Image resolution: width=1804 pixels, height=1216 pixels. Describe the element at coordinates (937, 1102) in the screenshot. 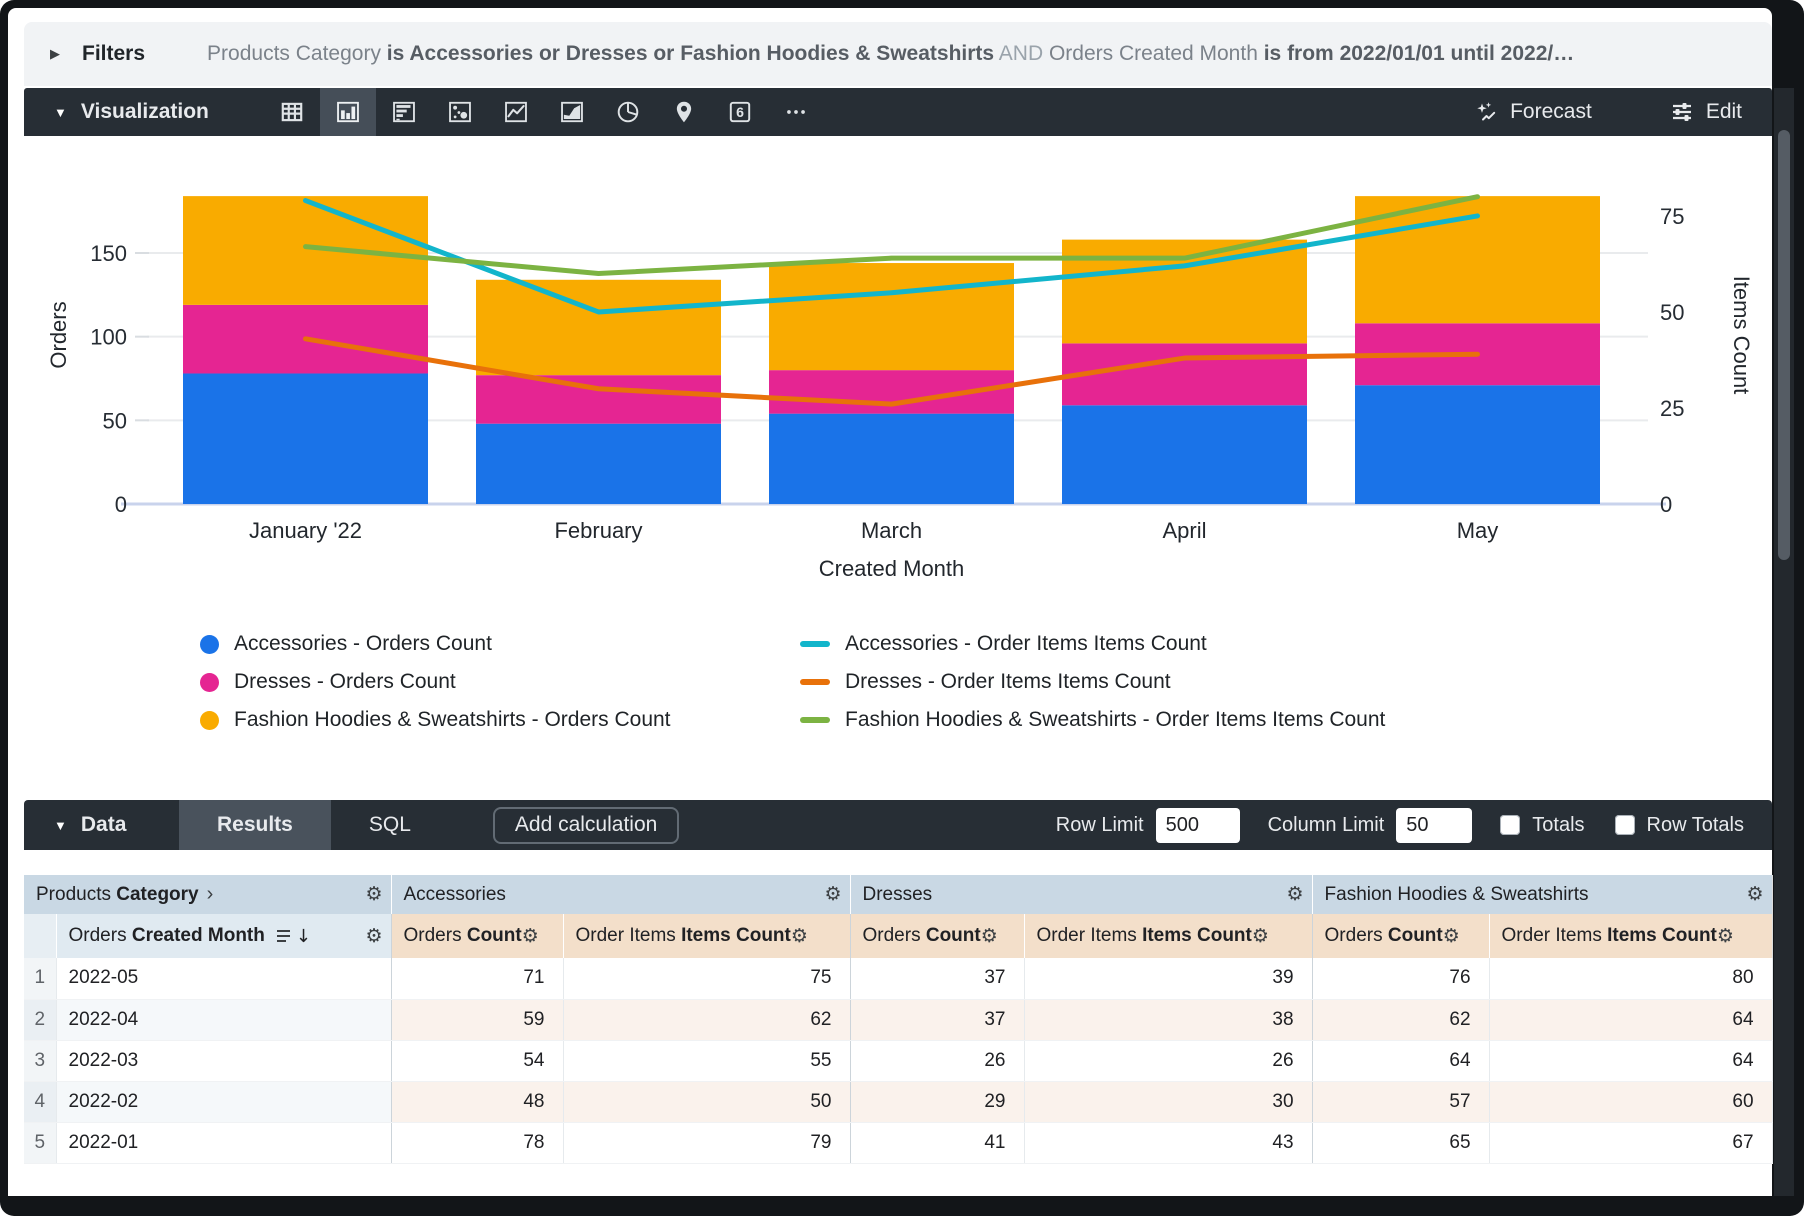

I see `cell-value: 29` at that location.